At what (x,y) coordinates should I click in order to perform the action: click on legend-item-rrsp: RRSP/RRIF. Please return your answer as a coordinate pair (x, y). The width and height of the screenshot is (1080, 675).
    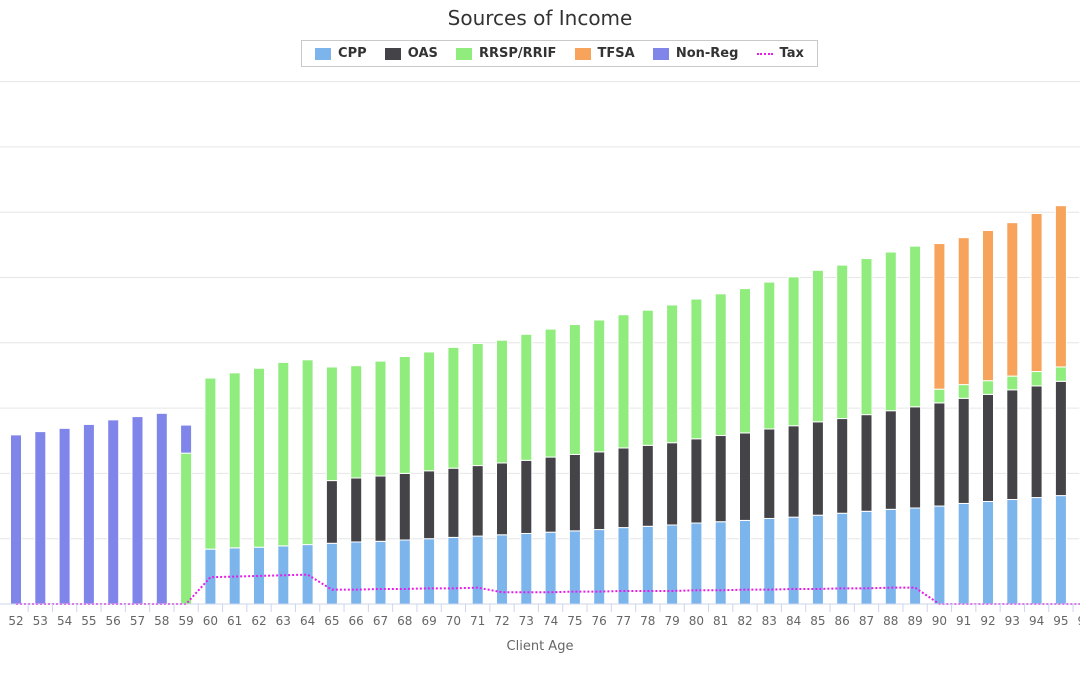
    Looking at the image, I should click on (506, 53).